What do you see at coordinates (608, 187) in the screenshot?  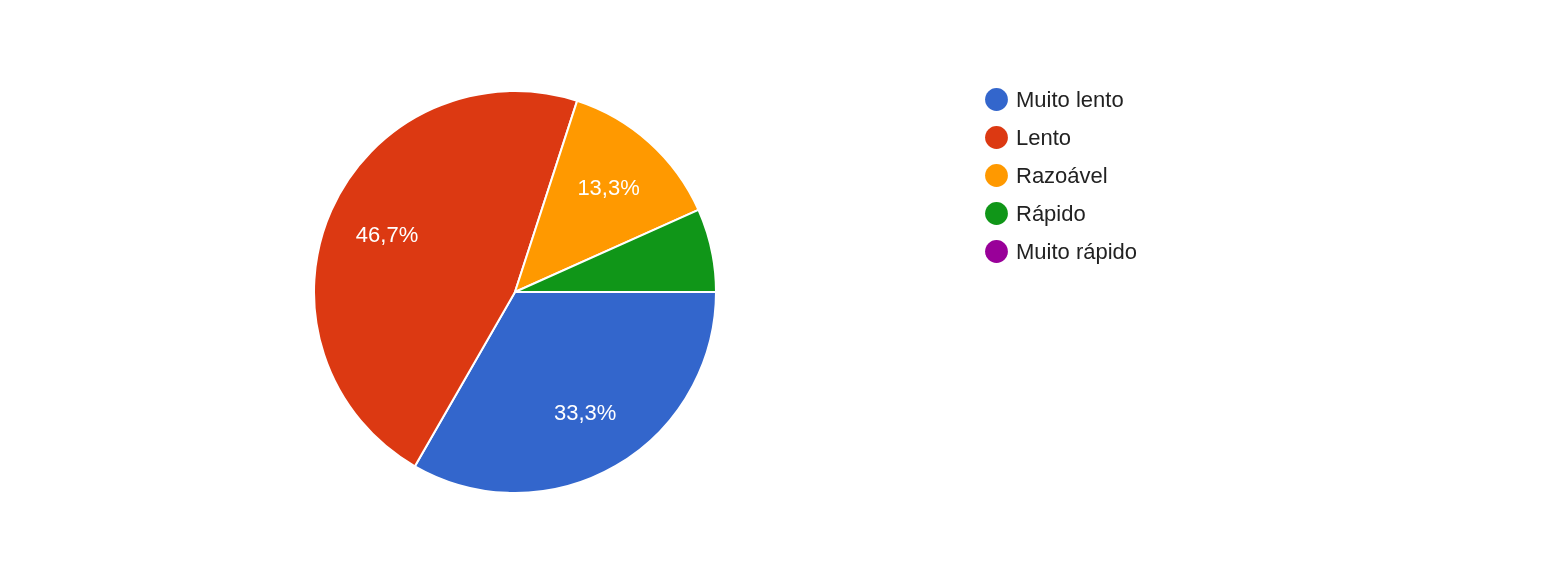 I see `data-label: 13,3%` at bounding box center [608, 187].